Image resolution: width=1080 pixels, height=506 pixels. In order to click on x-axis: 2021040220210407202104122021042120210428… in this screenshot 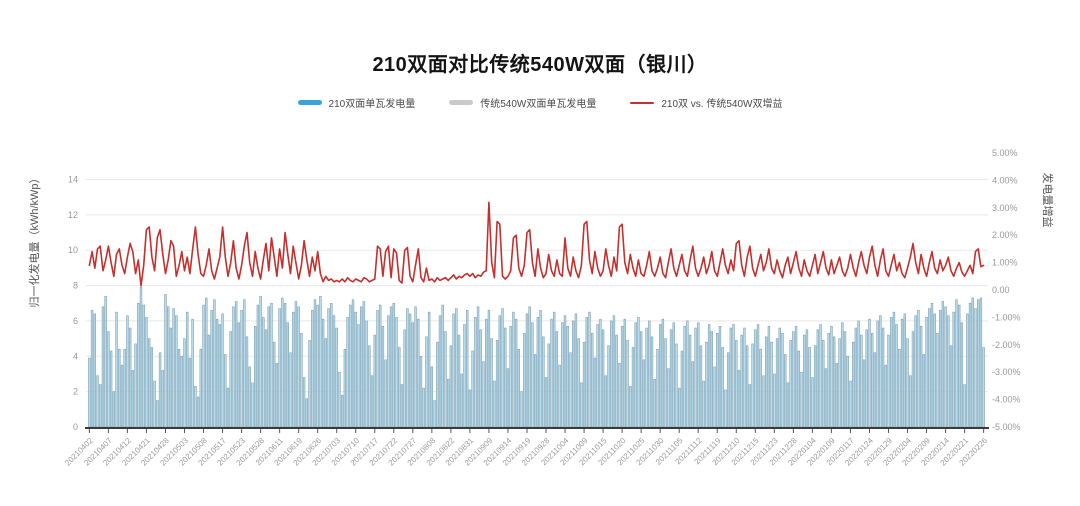, I will do `click(526, 447)`.